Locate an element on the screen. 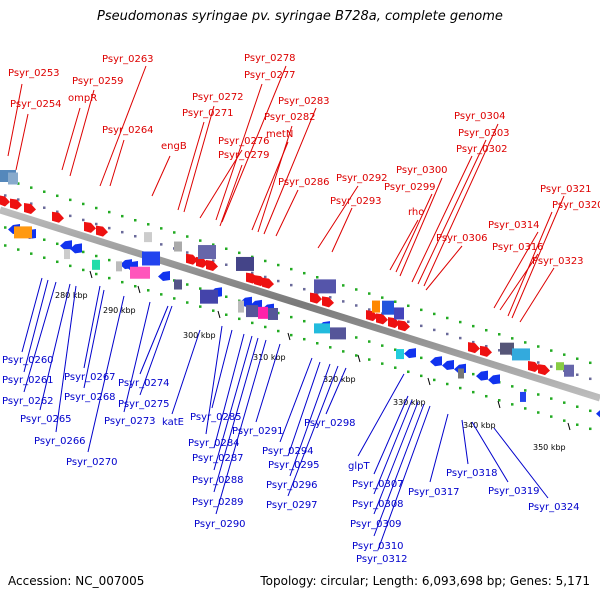  gene-label-bottom: Psyr_0265 is located at coordinates (46, 419).